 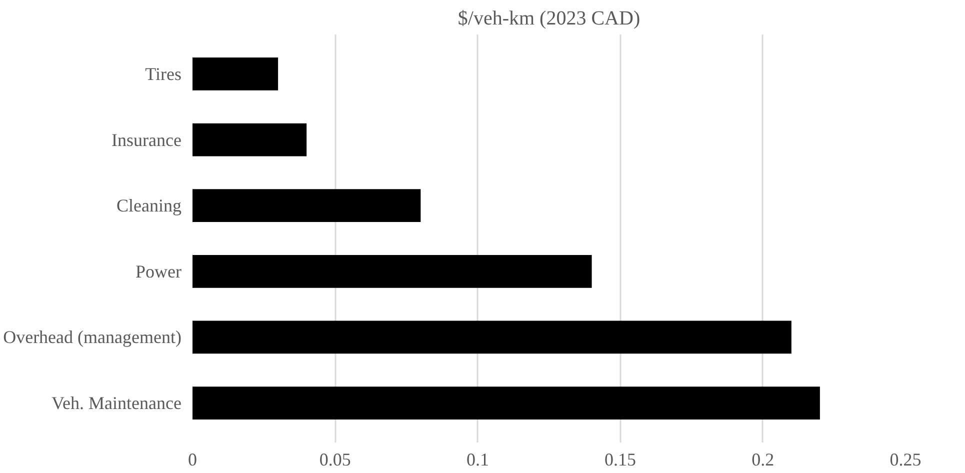 I want to click on y-tick-label: Power, so click(x=159, y=271).